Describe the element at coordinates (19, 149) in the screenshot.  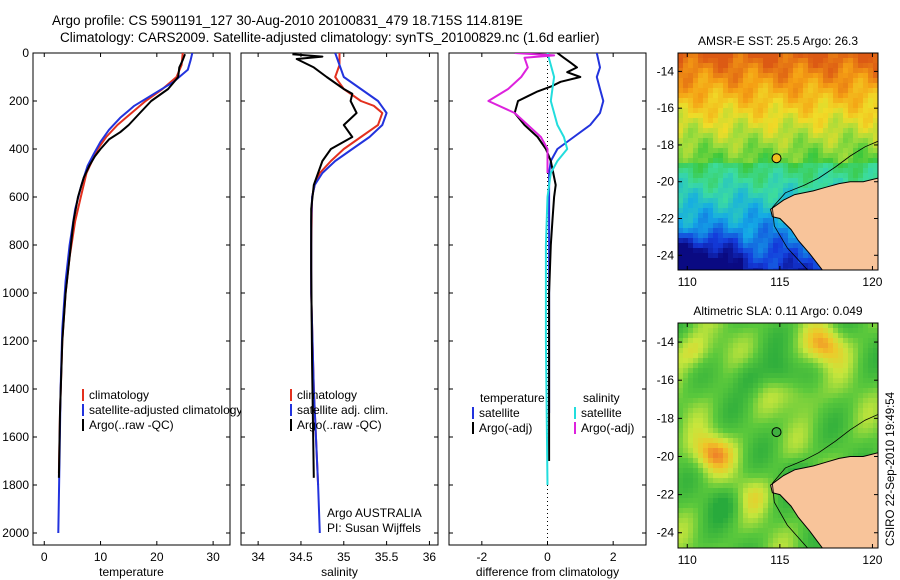
I see `y-tick-label: 400` at that location.